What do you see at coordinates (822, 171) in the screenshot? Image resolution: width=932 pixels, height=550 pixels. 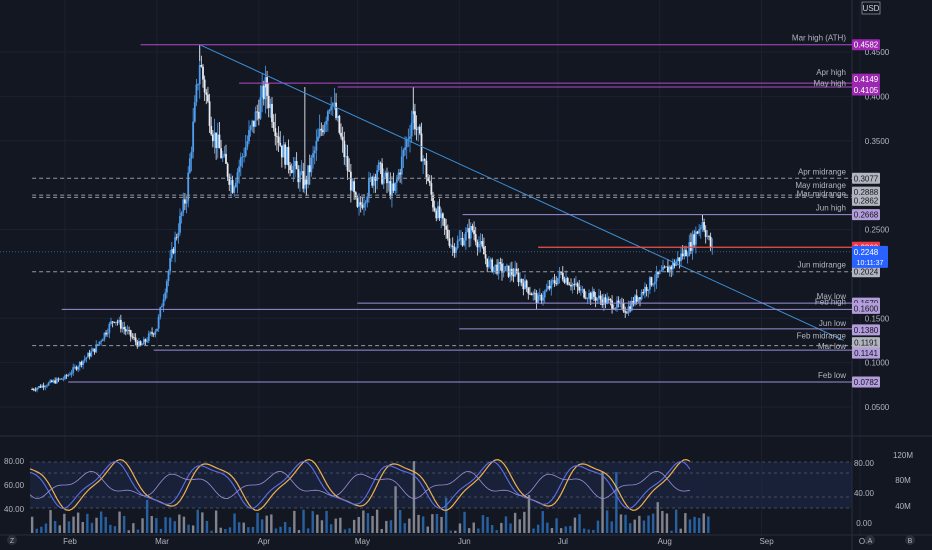 I see `level-label: Apr midrange` at bounding box center [822, 171].